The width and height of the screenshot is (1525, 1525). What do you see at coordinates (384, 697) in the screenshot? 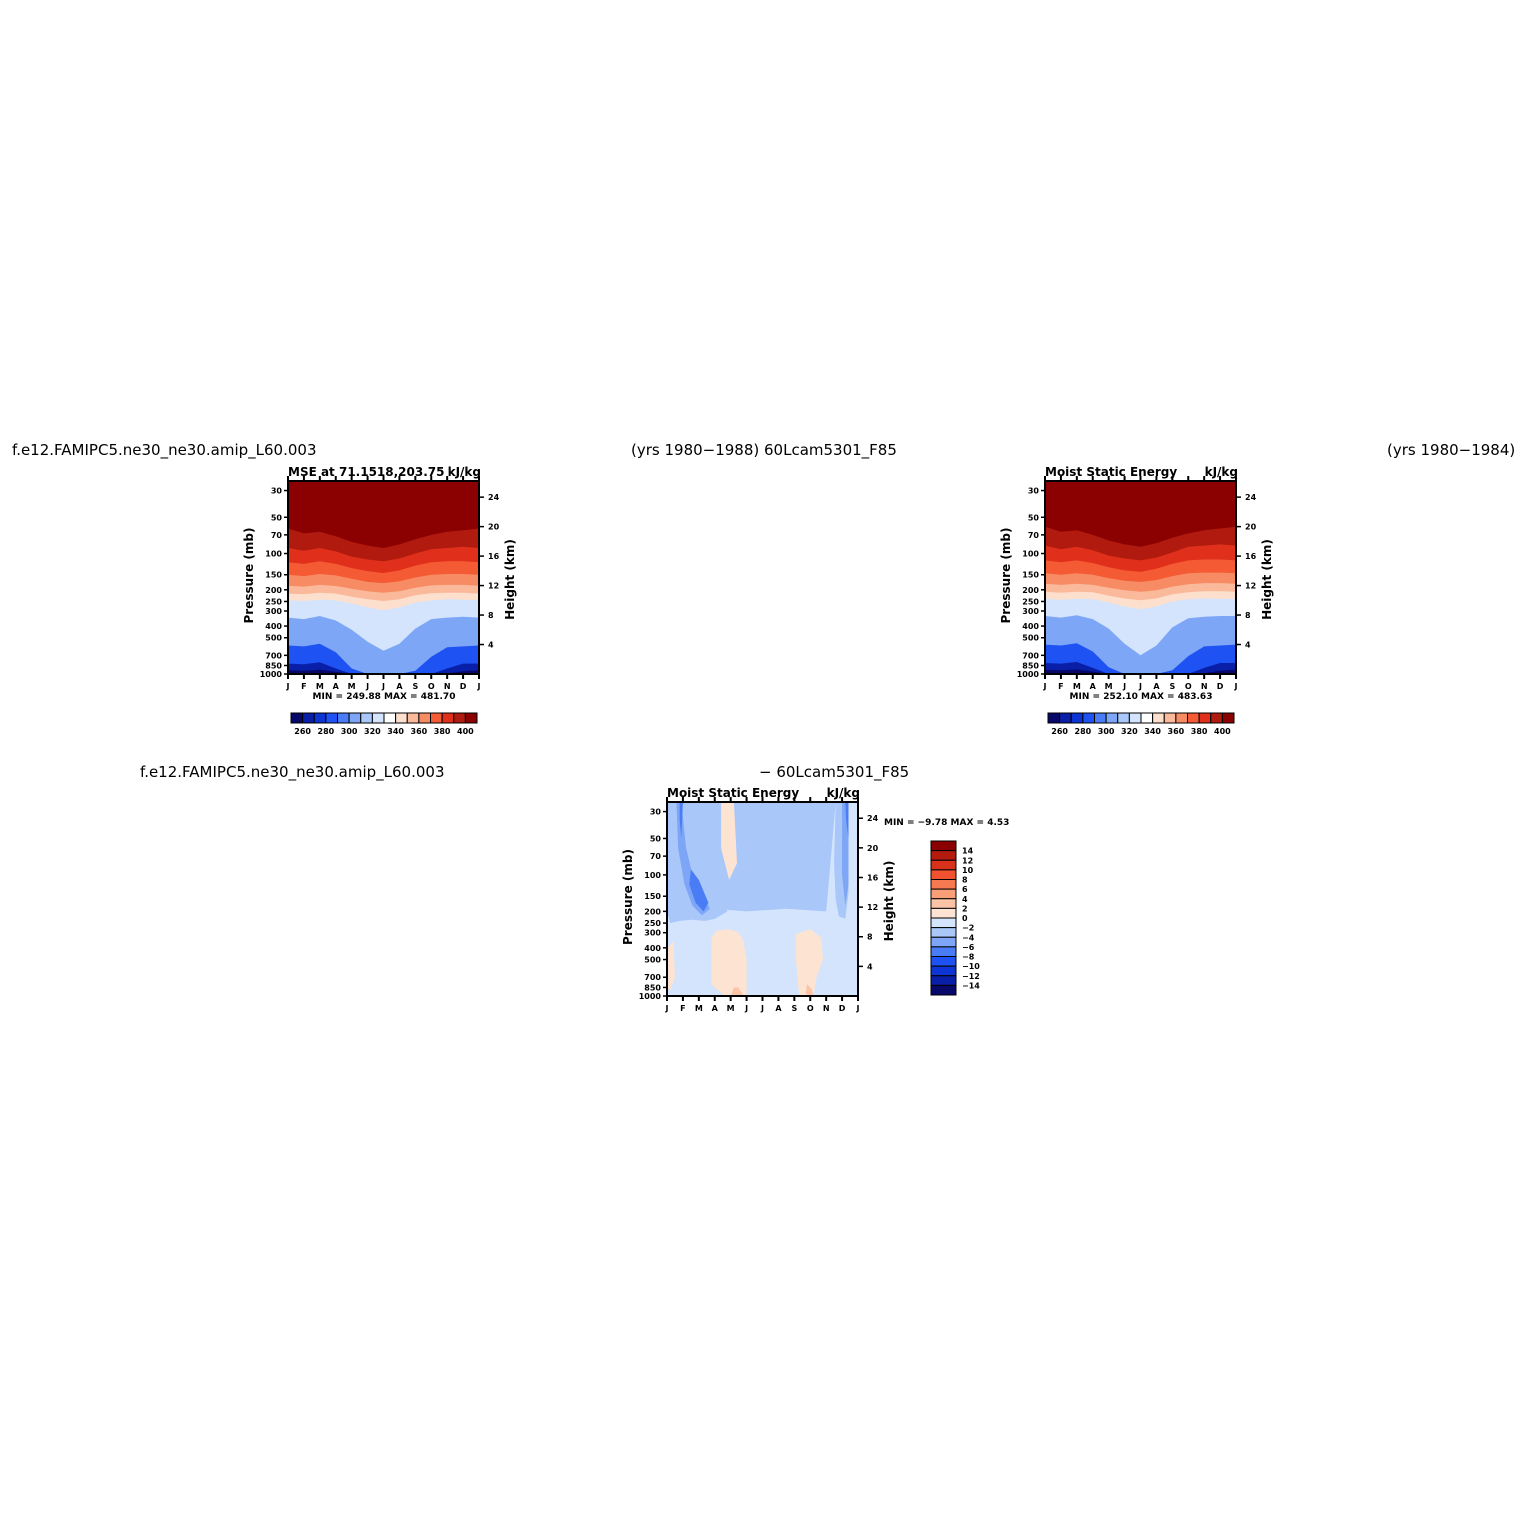
I see `min-max-label: MIN = 249.88 MAX = 481.70` at bounding box center [384, 697].